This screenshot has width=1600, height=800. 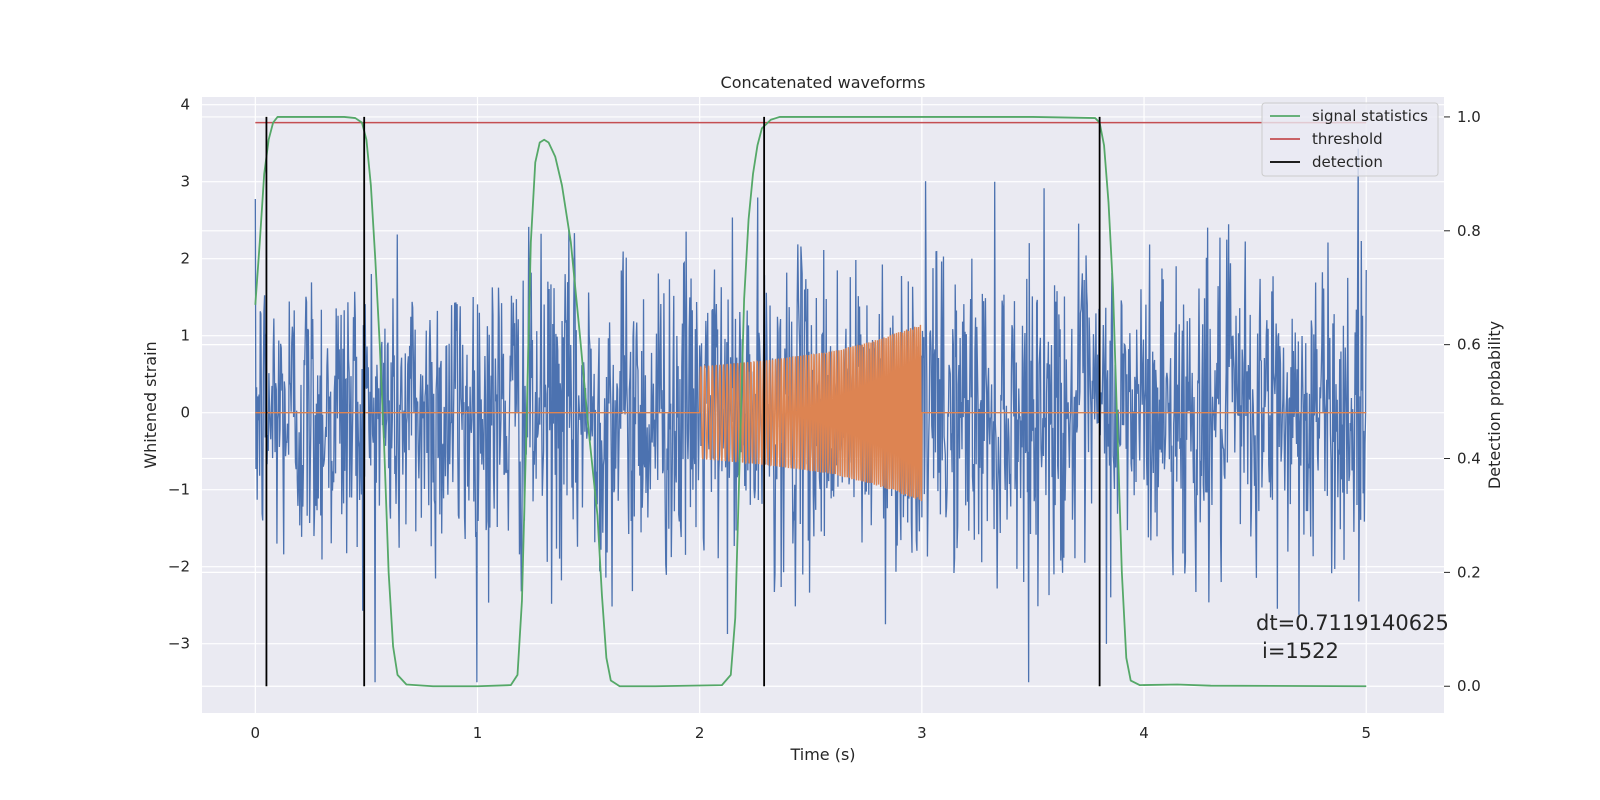 What do you see at coordinates (1347, 162) in the screenshot?
I see `legend-label-detection: detection` at bounding box center [1347, 162].